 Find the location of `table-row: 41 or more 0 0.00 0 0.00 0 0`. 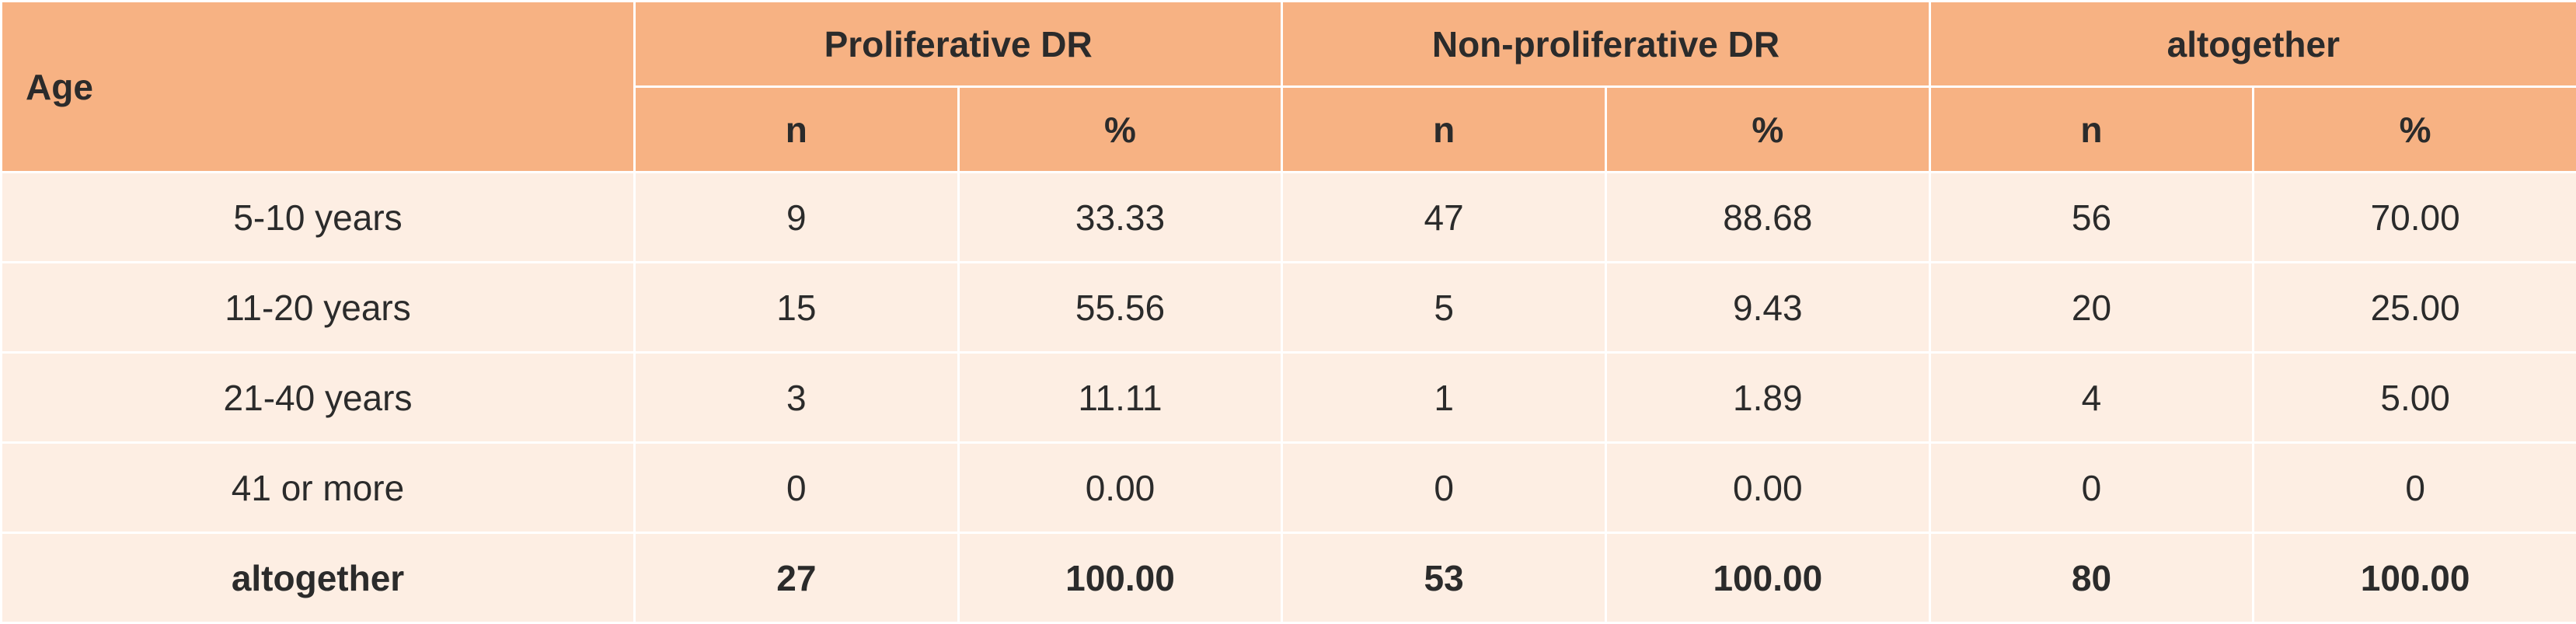

table-row: 41 or more 0 0.00 0 0.00 0 0 is located at coordinates (1289, 488).